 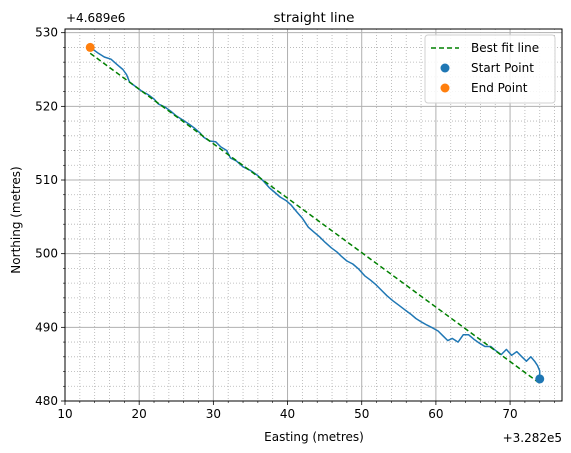 What do you see at coordinates (314, 18) in the screenshot?
I see `chart-title: straight line` at bounding box center [314, 18].